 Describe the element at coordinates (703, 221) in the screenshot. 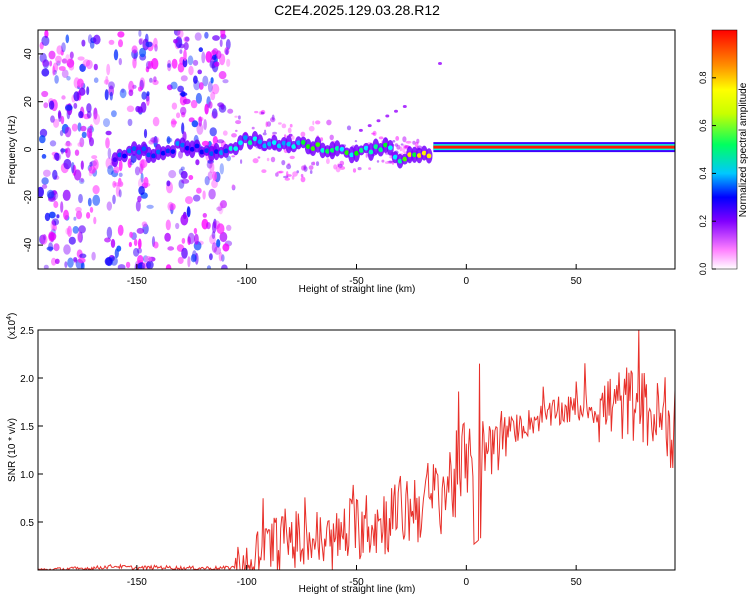

I see `colorbar-tick-label: 0.2` at that location.